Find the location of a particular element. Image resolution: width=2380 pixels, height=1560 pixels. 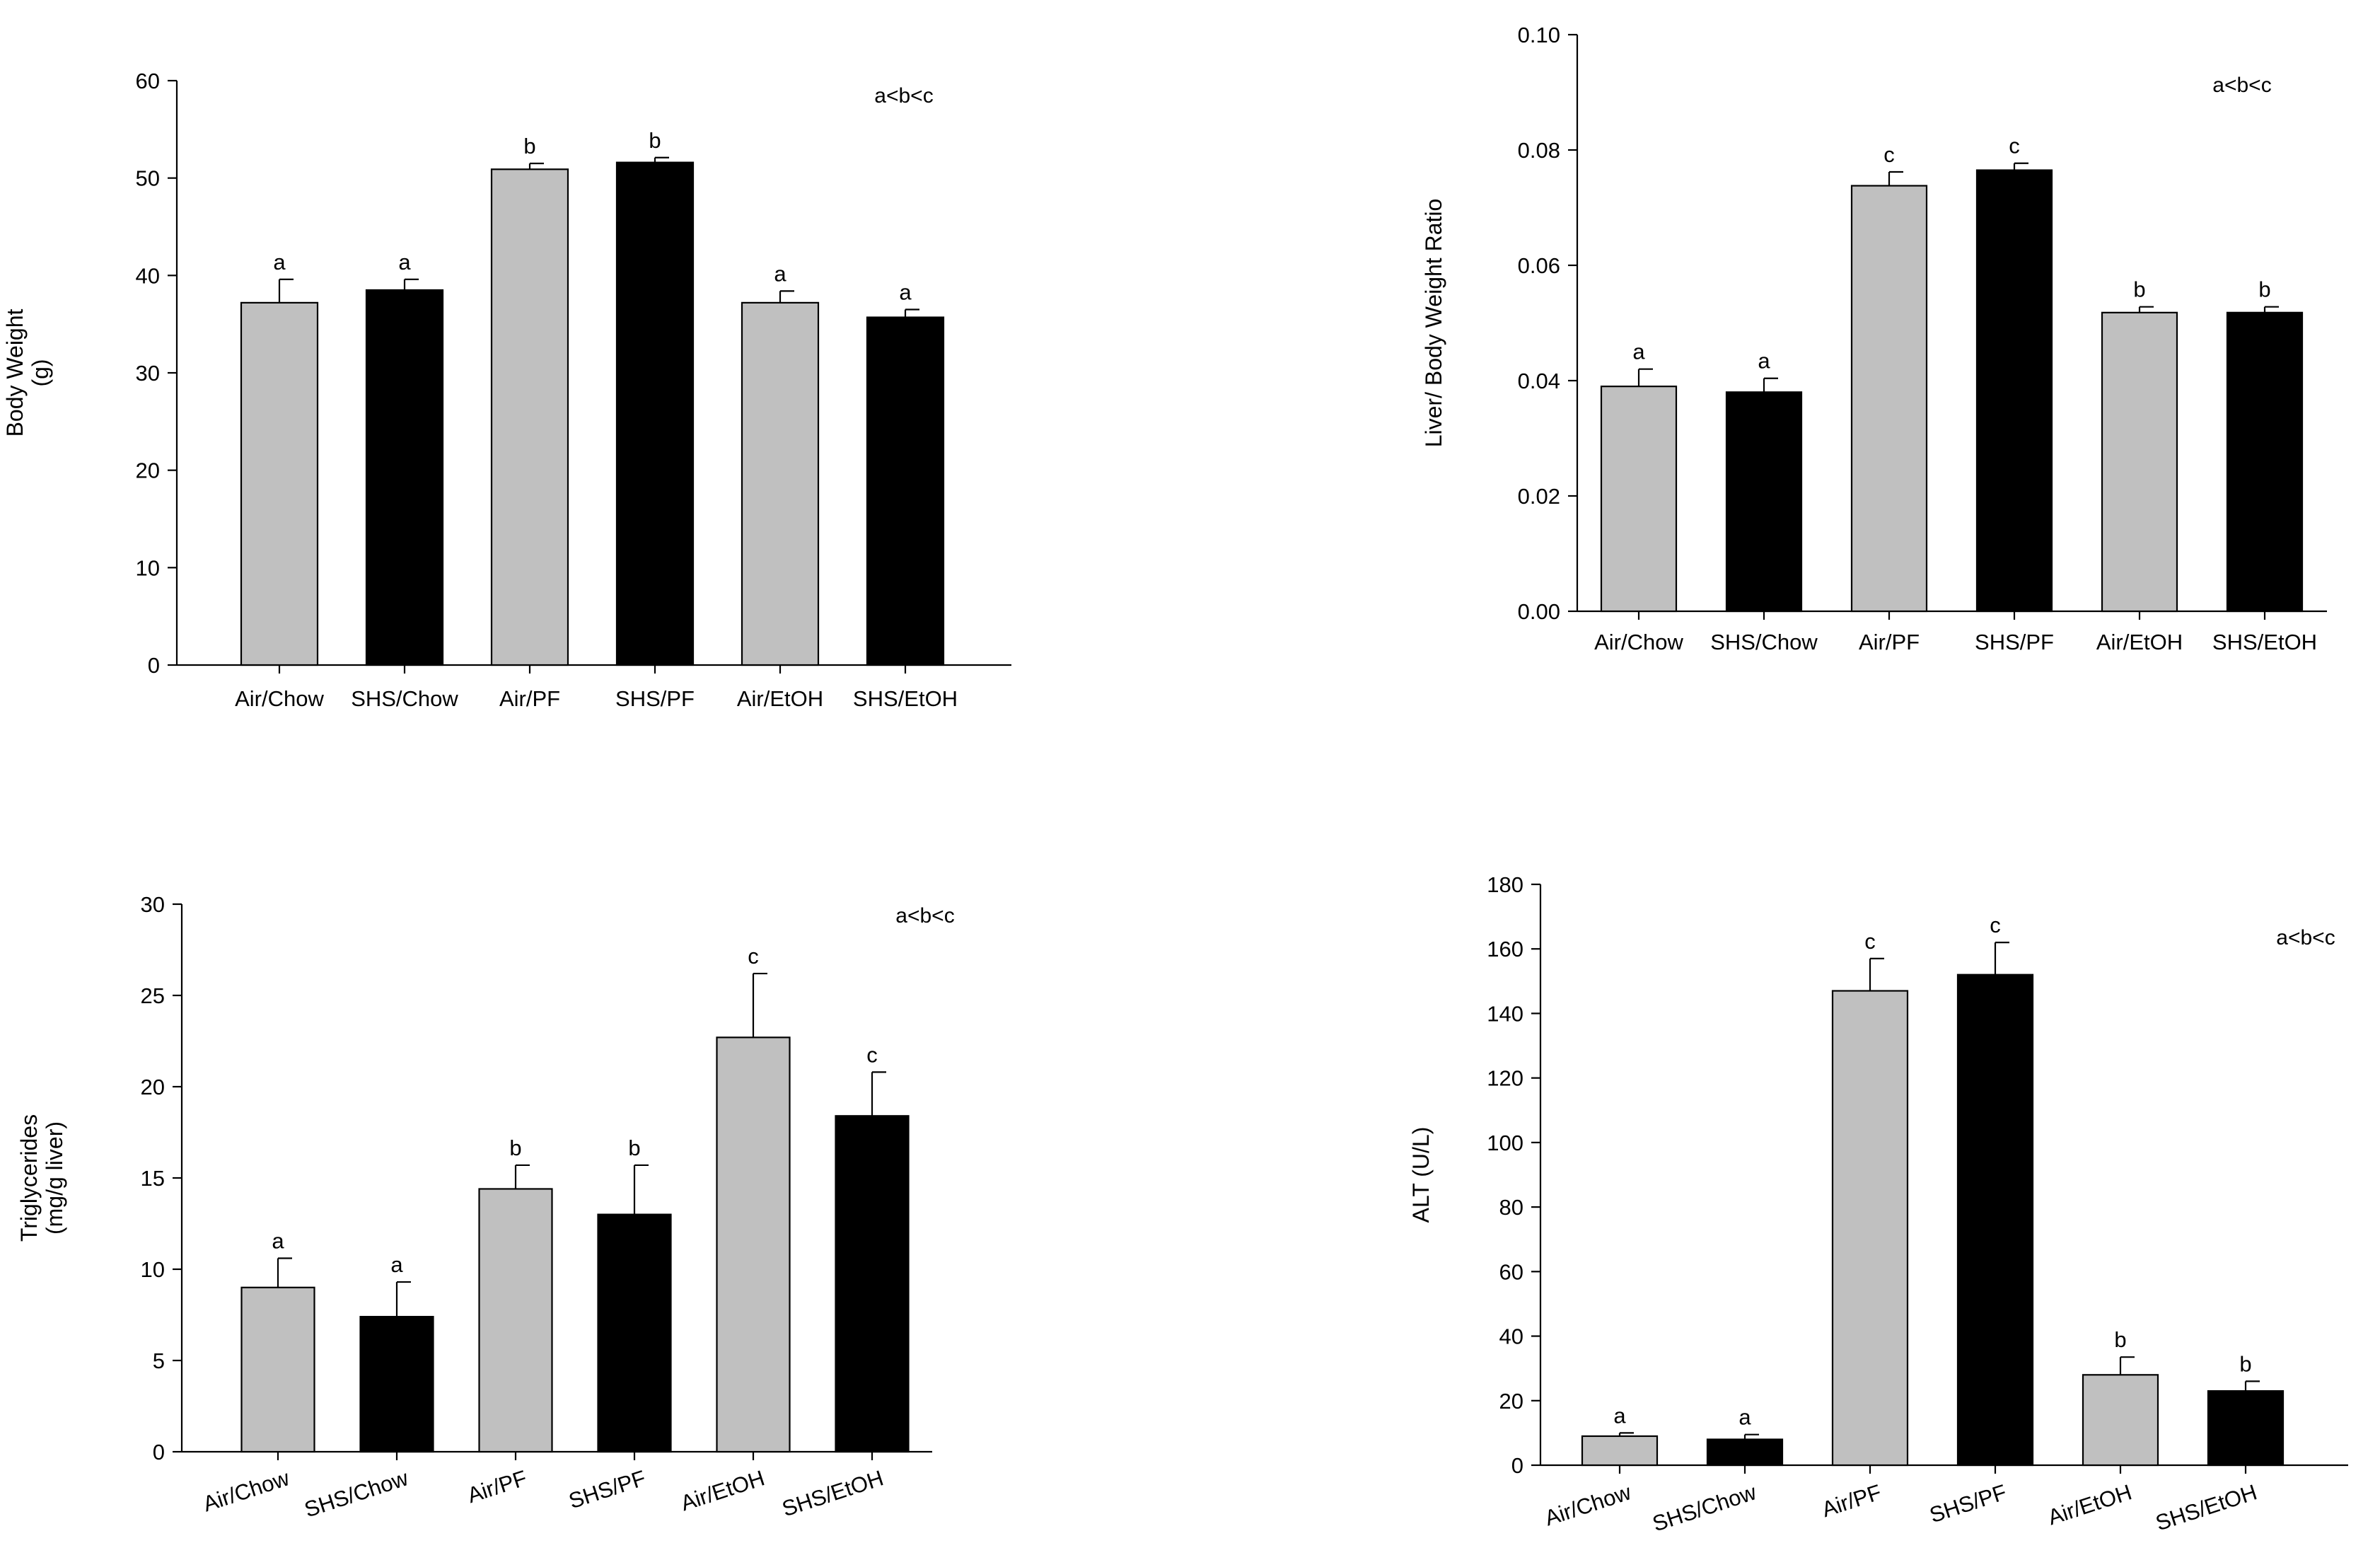

y-axis-title: (g) is located at coordinates (41, 372).